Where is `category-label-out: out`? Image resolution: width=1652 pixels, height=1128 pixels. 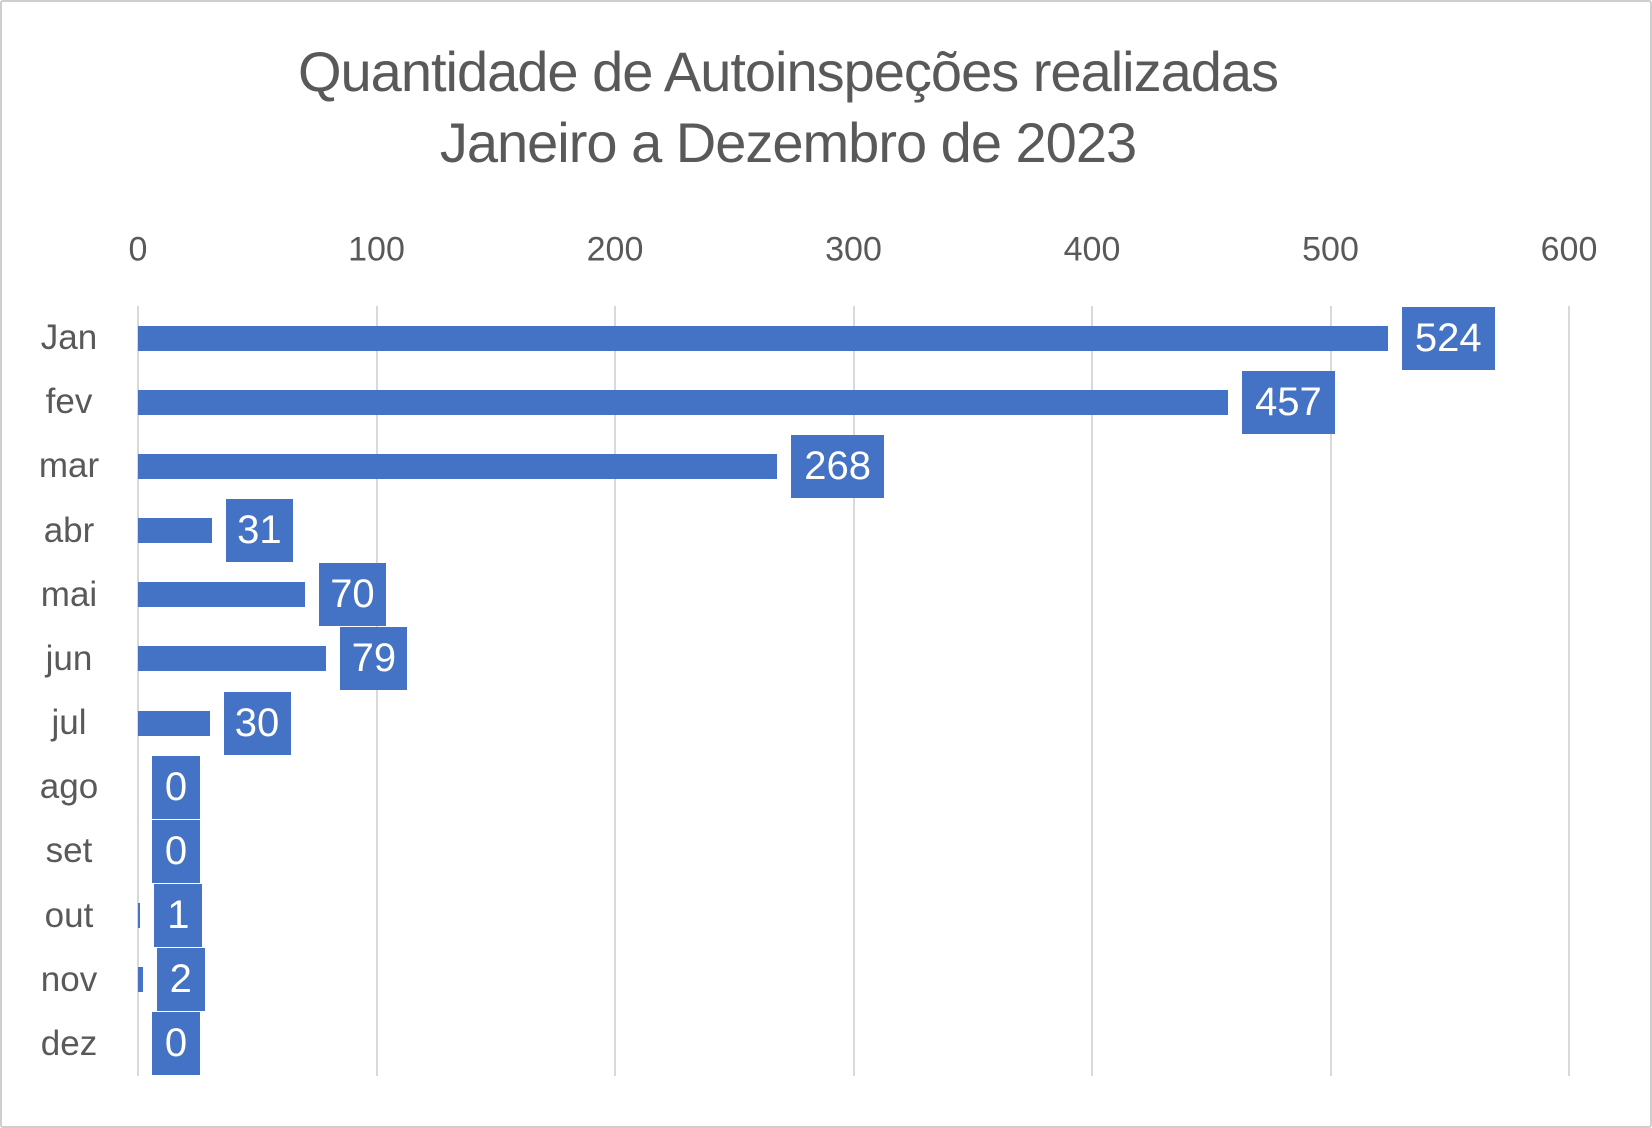 category-label-out: out is located at coordinates (69, 915).